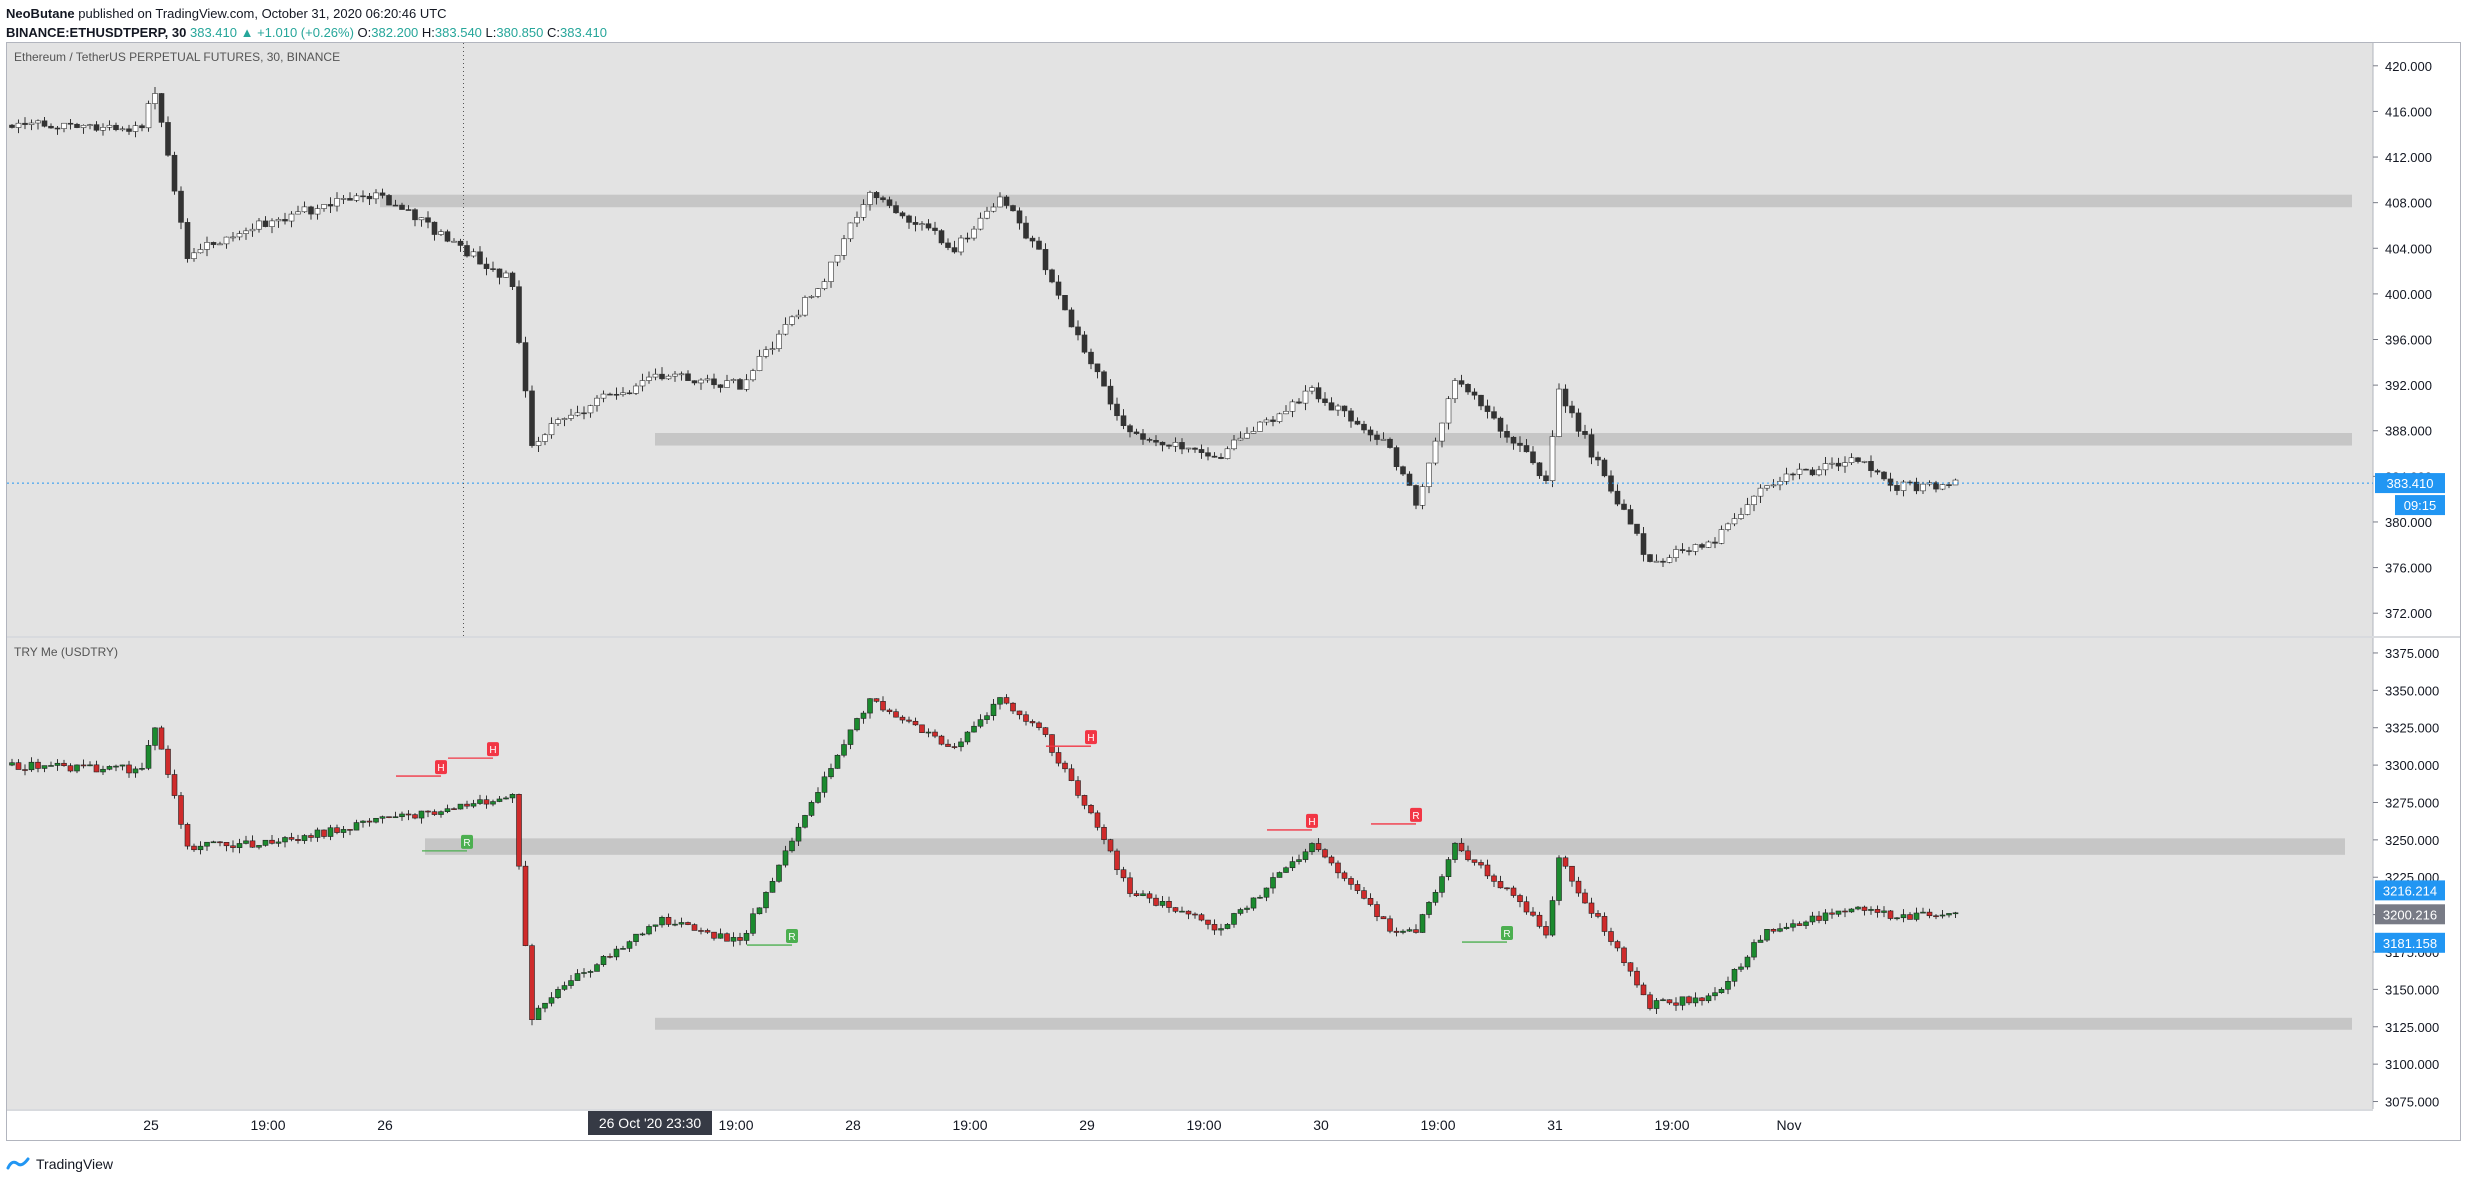 The width and height of the screenshot is (2468, 1179). I want to click on close-label: C:, so click(553, 32).